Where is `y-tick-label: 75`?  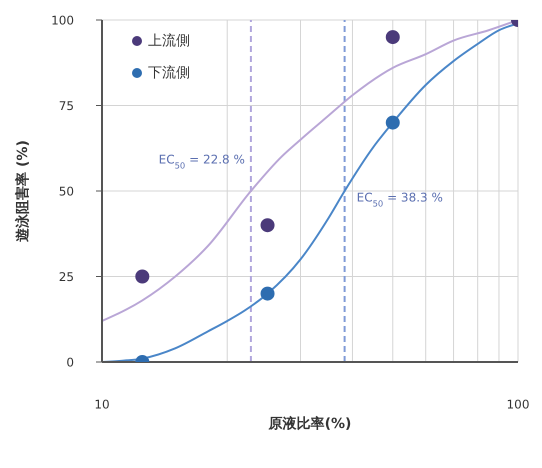
y-tick-label: 75 is located at coordinates (66, 105).